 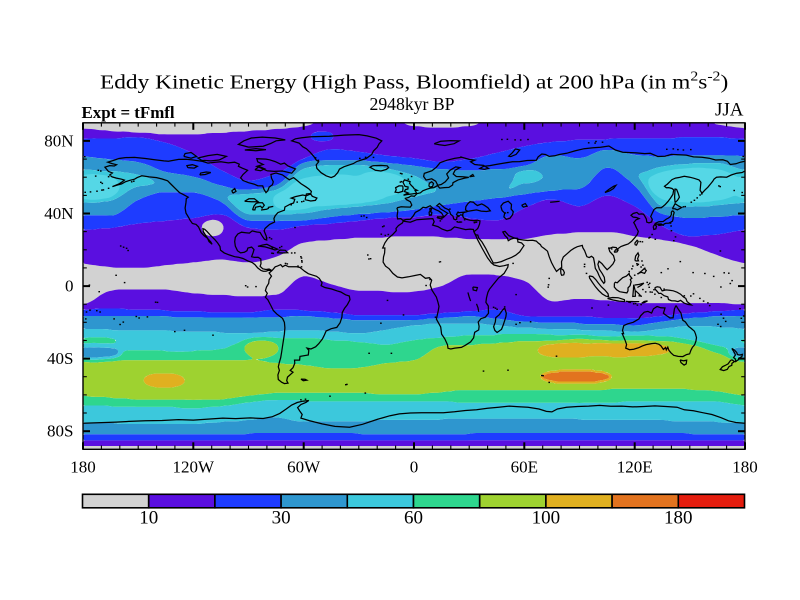 What do you see at coordinates (281, 518) in the screenshot?
I see `svg-text: 30` at bounding box center [281, 518].